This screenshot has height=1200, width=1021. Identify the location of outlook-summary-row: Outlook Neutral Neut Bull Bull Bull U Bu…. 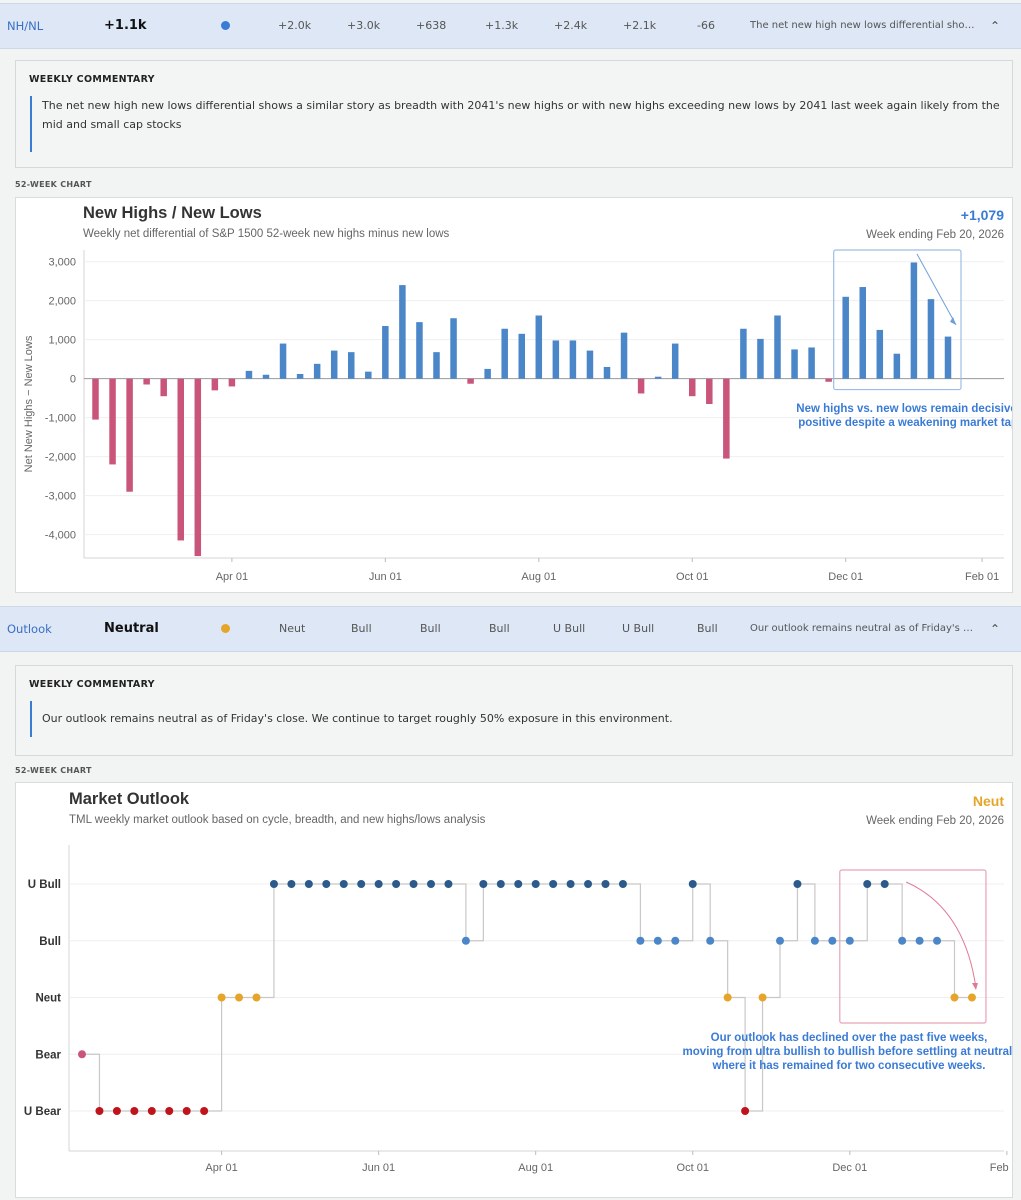
(510, 629).